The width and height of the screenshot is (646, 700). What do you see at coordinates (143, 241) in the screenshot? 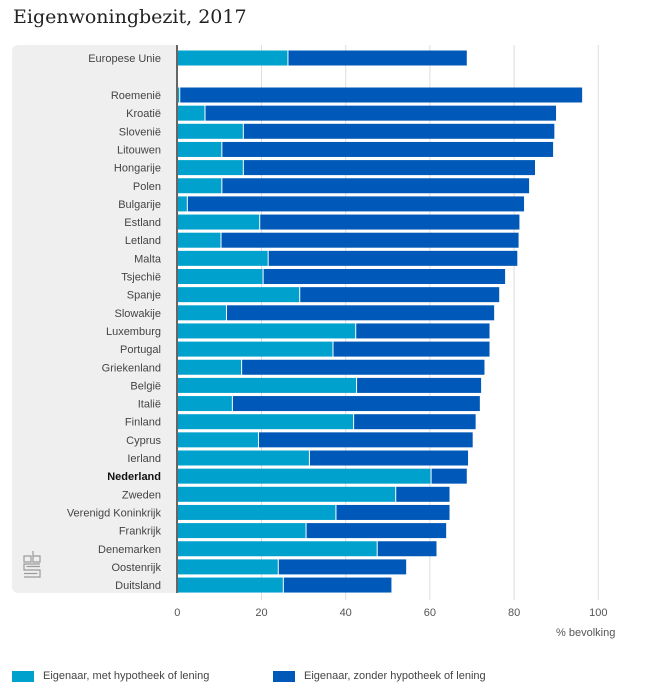
I see `category-label: Letland` at bounding box center [143, 241].